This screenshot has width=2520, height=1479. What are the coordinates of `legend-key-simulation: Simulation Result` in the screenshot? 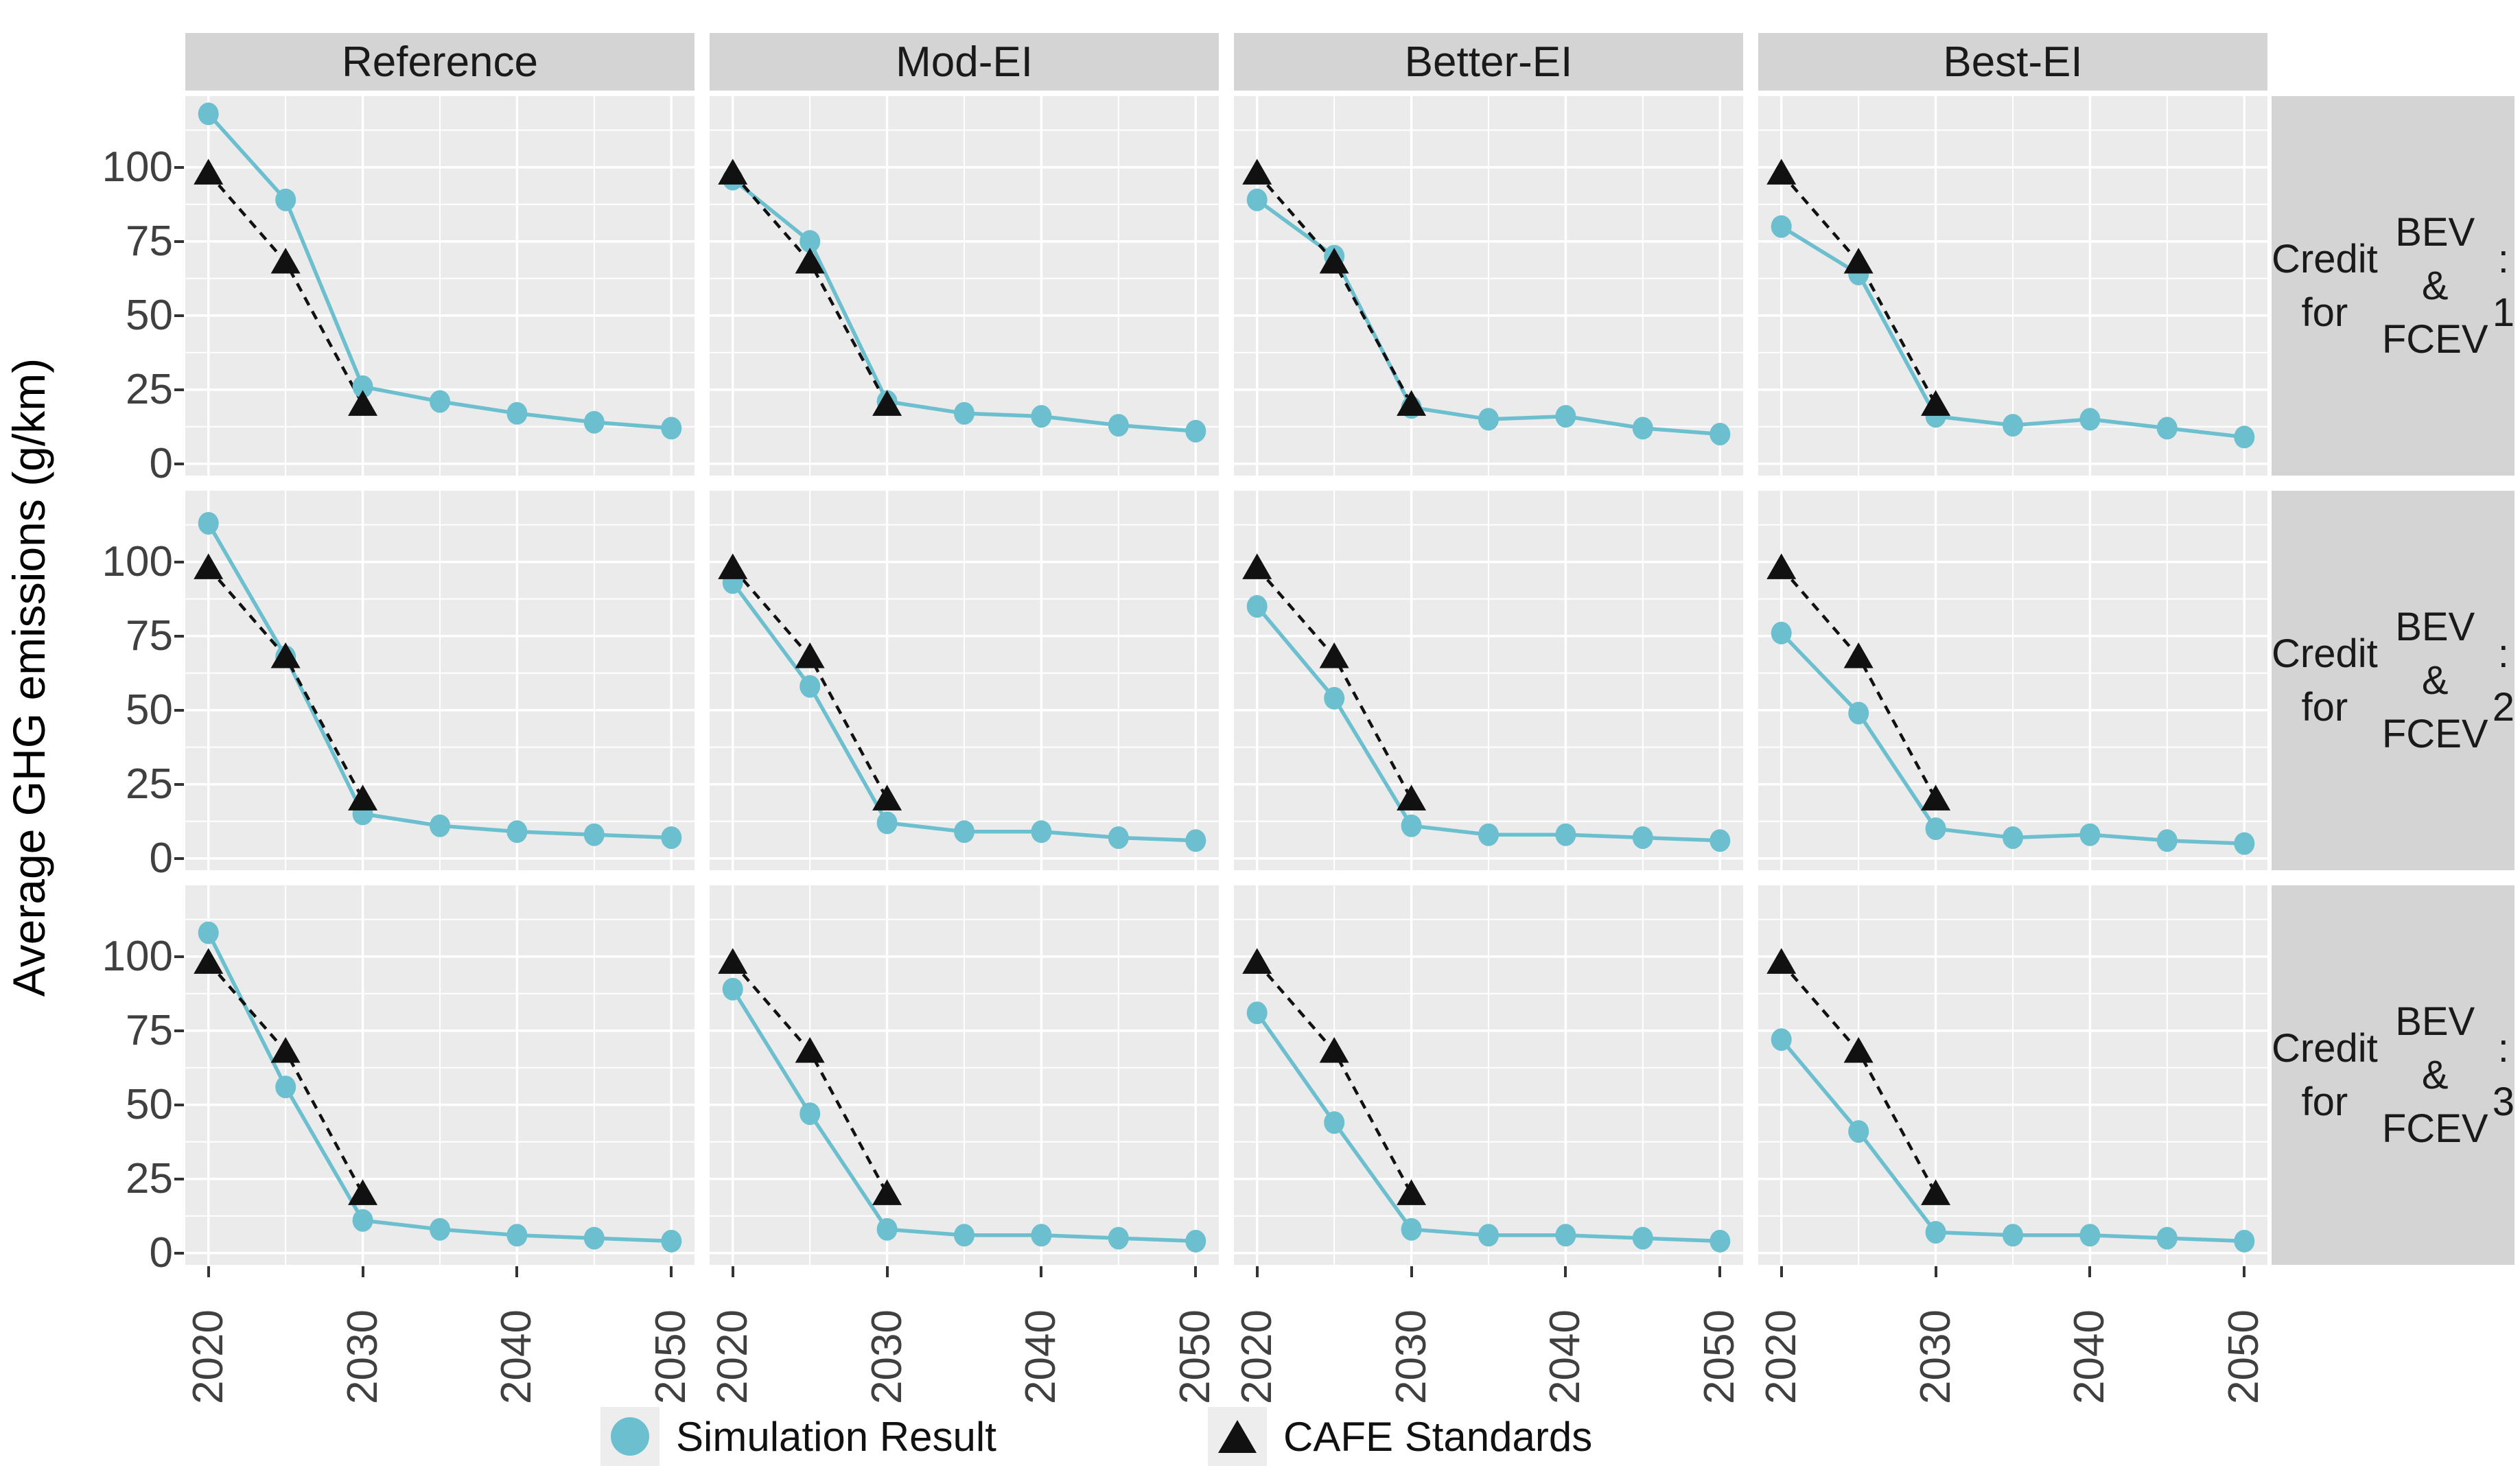 It's located at (798, 1436).